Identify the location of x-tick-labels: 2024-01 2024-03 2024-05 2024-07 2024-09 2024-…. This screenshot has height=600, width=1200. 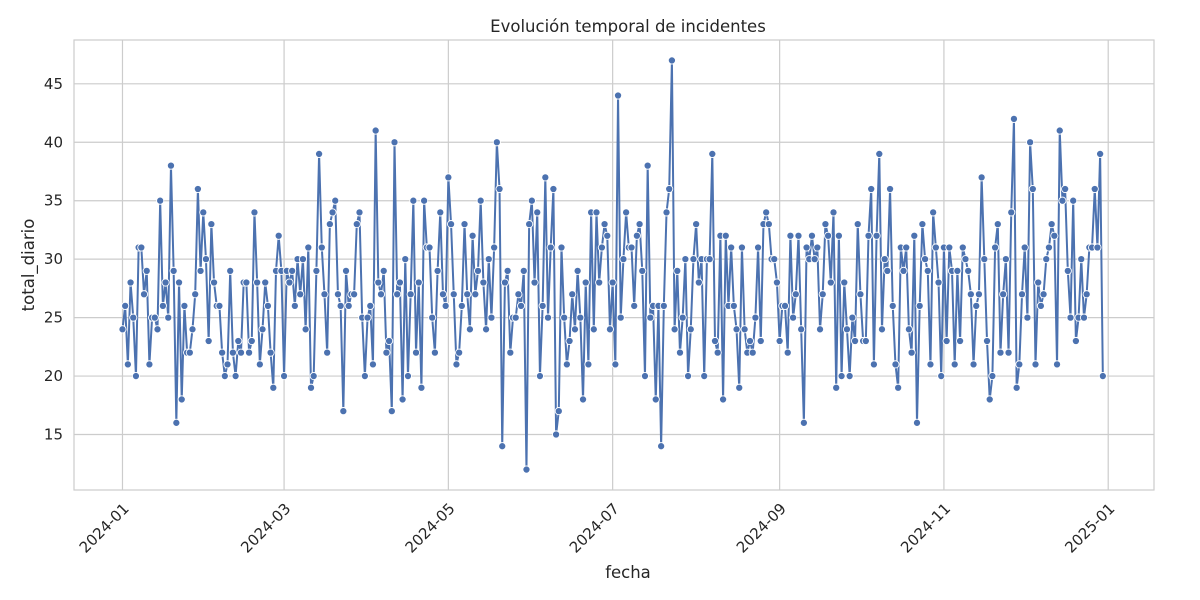
(597, 528).